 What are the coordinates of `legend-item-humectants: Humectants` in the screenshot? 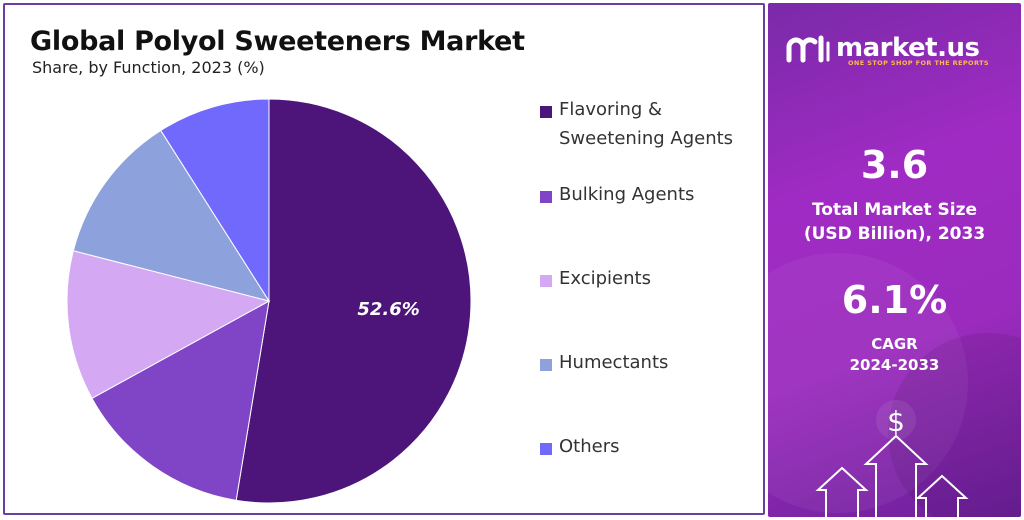 It's located at (649, 364).